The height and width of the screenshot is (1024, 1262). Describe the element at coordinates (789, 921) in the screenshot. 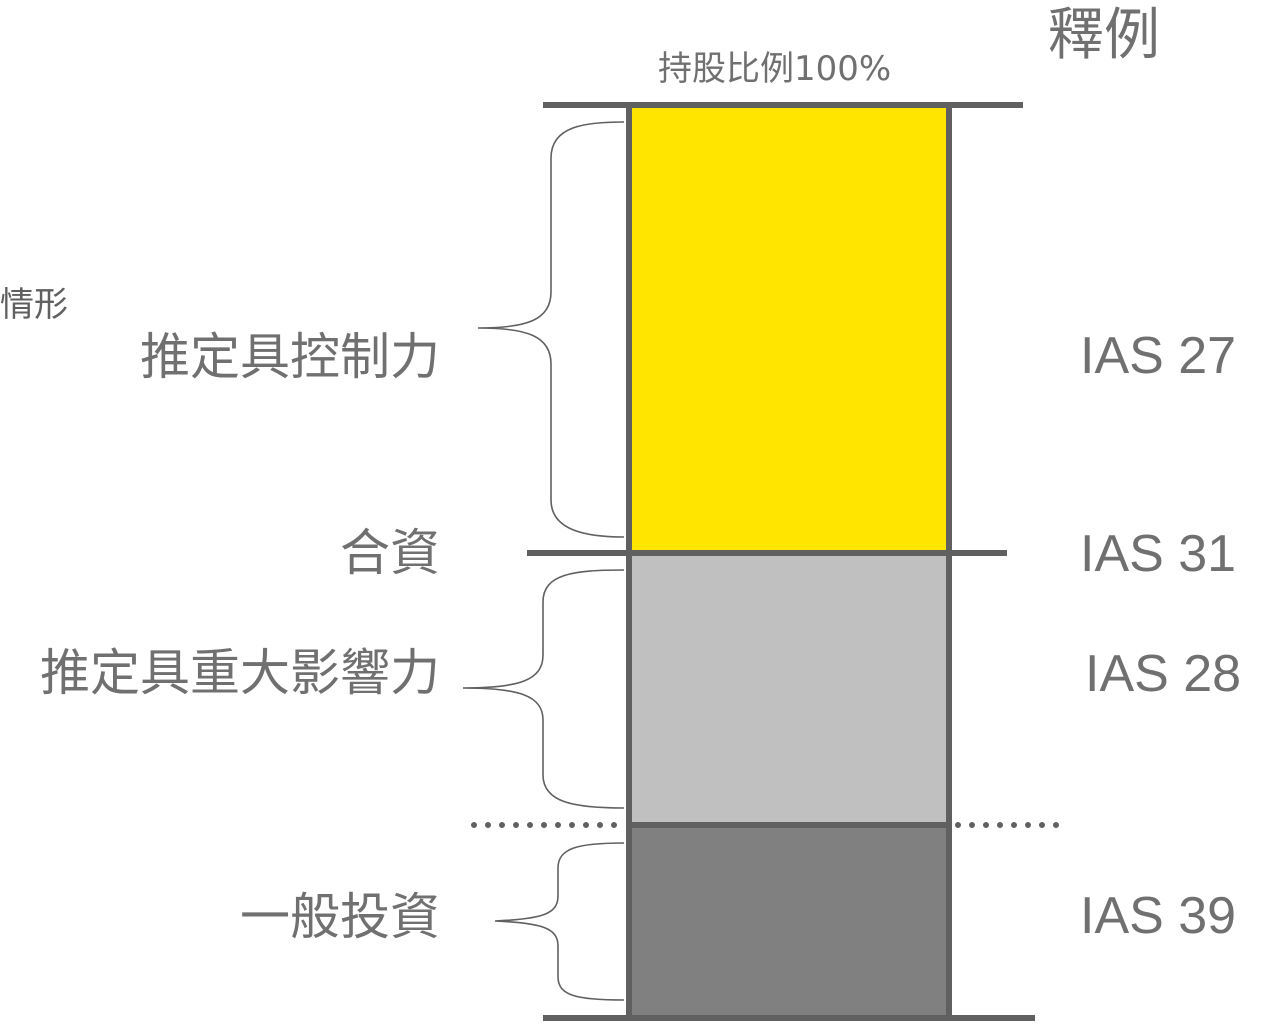

I see `general-investment-block` at that location.